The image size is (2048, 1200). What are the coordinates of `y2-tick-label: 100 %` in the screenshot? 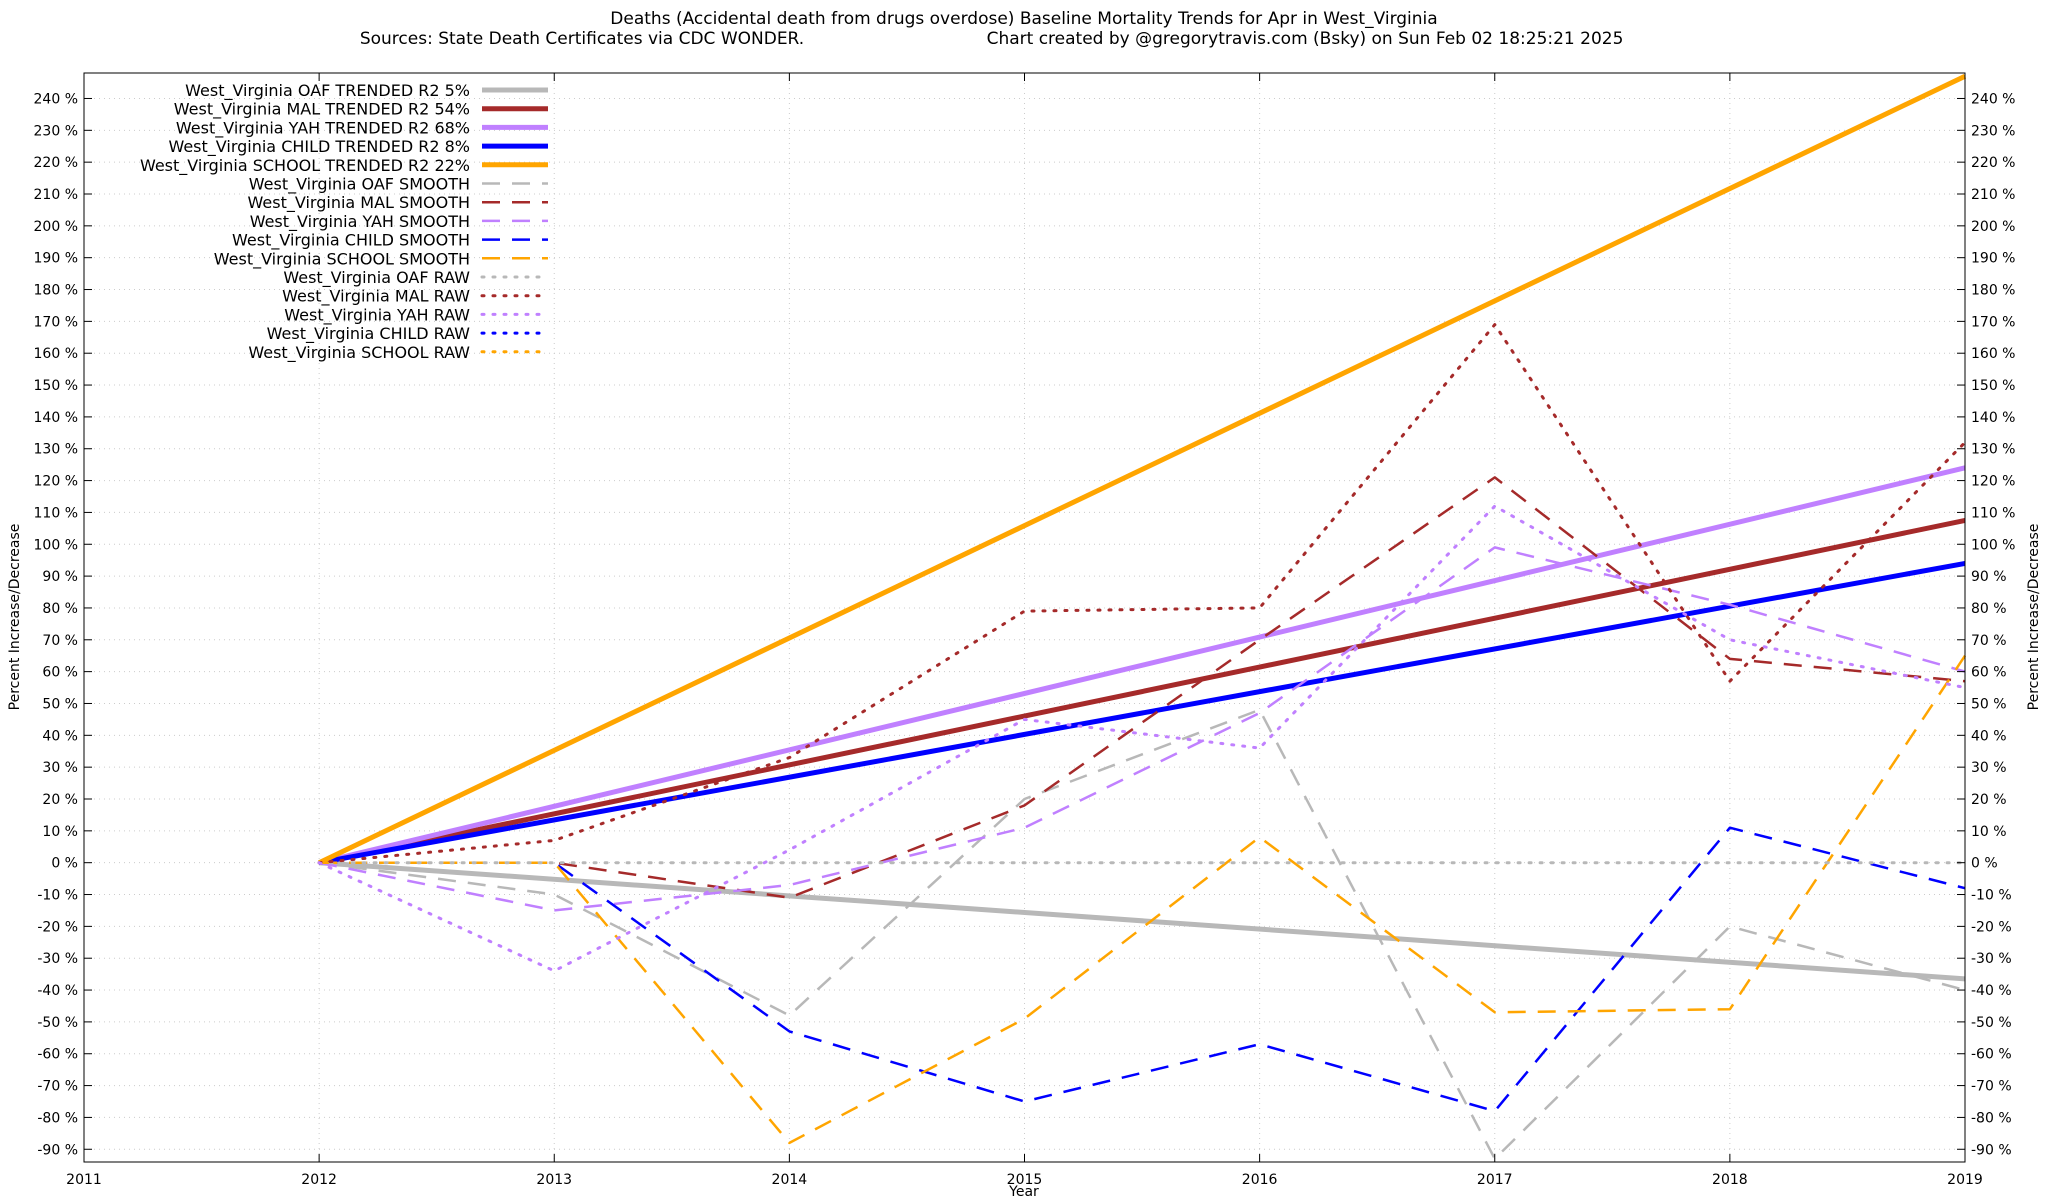 It's located at (1993, 545).